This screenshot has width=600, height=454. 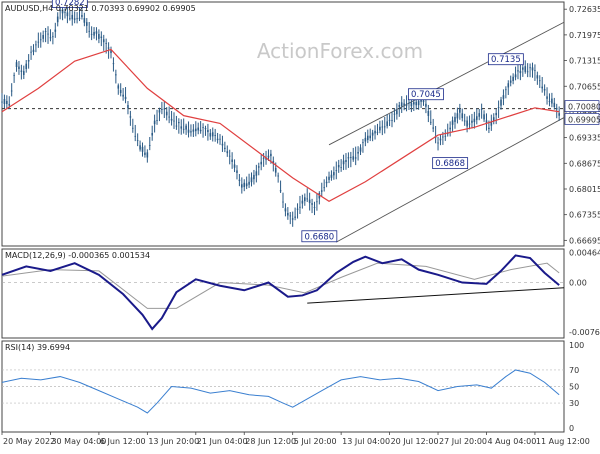 I want to click on price-annotation-4: 0.6868, so click(x=450, y=164).